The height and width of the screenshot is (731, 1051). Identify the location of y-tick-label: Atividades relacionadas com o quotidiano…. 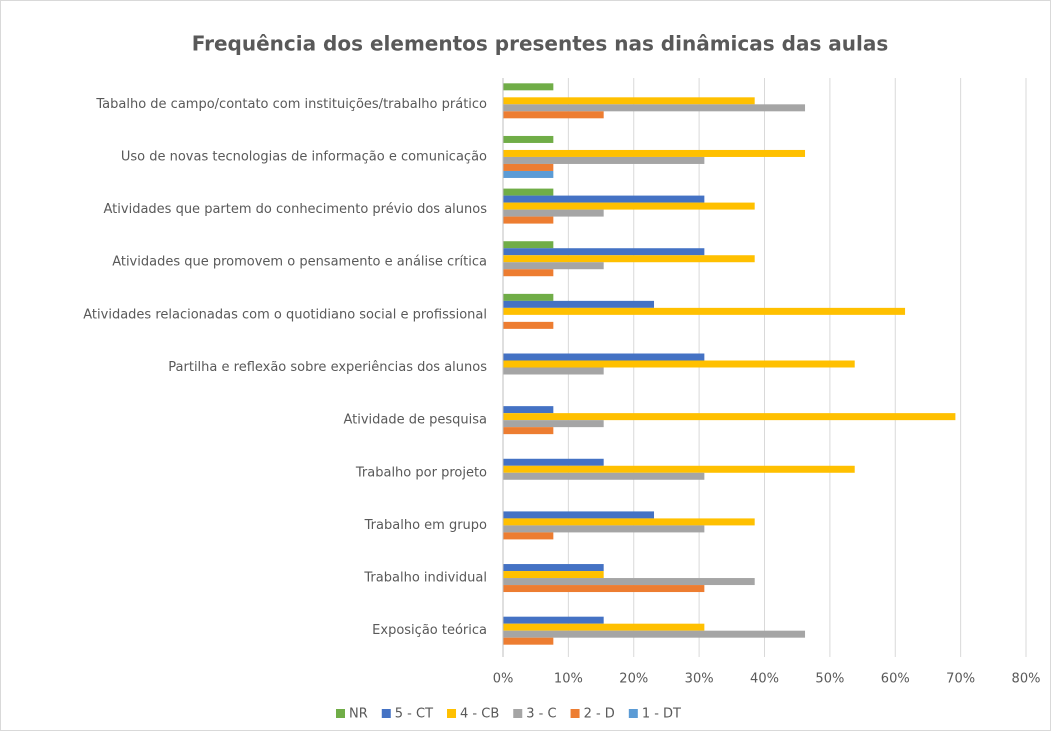
(285, 314).